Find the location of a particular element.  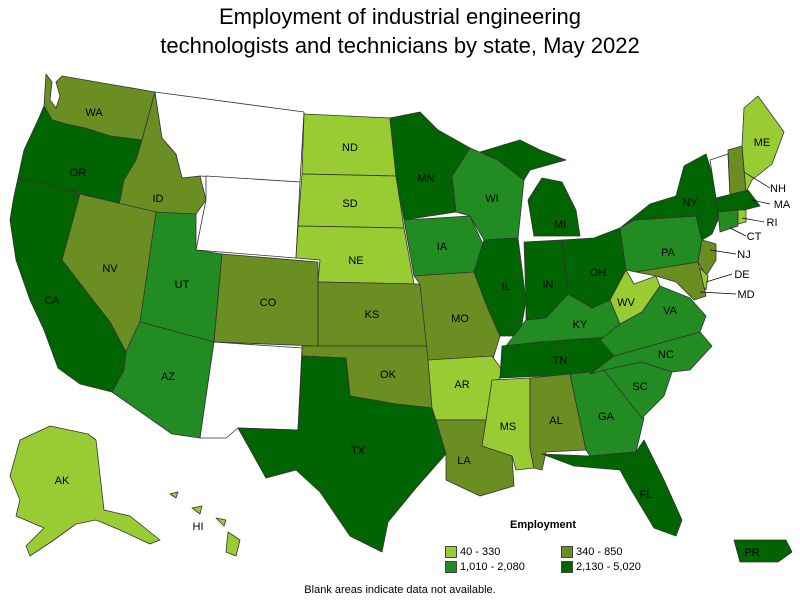

state-label-co: CO is located at coordinates (268, 303).